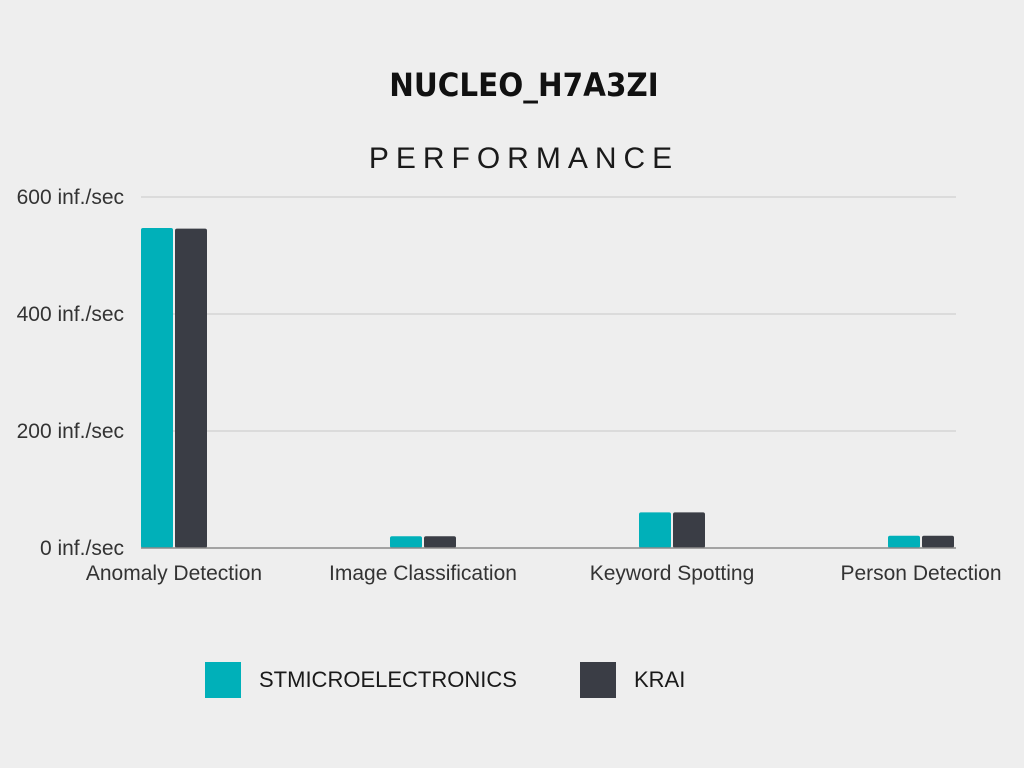 The image size is (1024, 768). What do you see at coordinates (174, 573) in the screenshot?
I see `x-tick-label: Anomaly Detection` at bounding box center [174, 573].